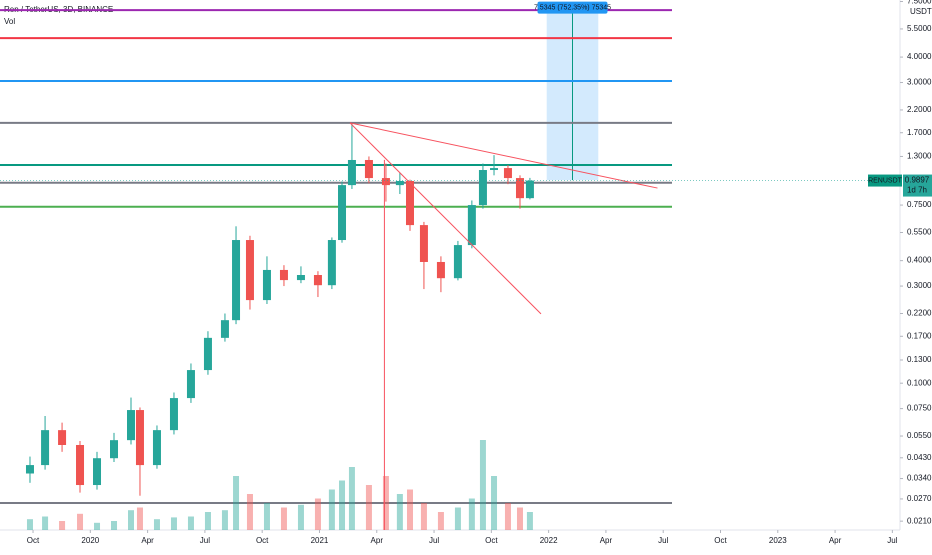 Image resolution: width=932 pixels, height=555 pixels. What do you see at coordinates (320, 540) in the screenshot?
I see `x-tick-label: 2021` at bounding box center [320, 540].